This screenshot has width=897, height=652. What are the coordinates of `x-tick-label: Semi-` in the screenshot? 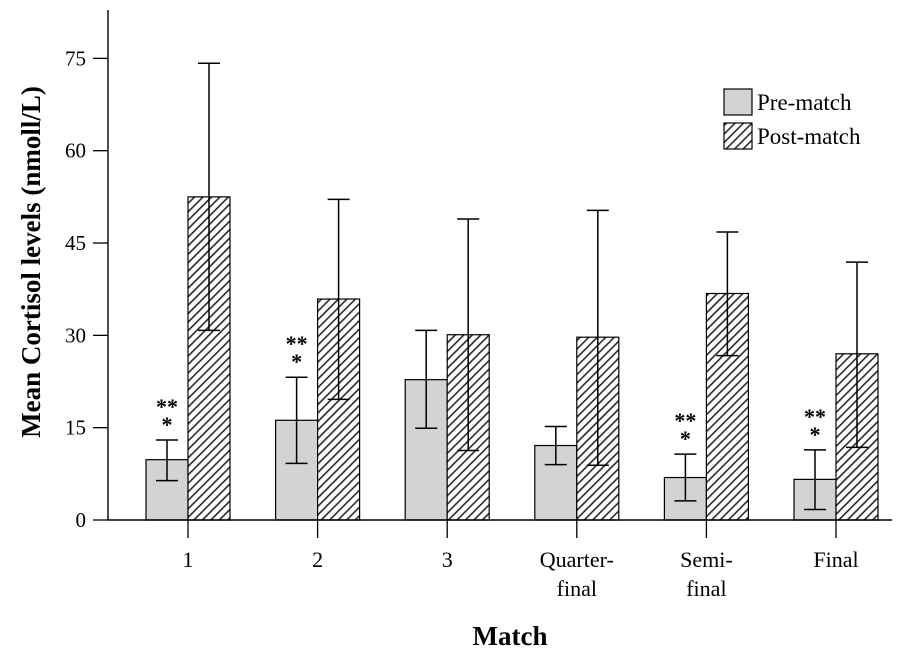 It's located at (706, 559).